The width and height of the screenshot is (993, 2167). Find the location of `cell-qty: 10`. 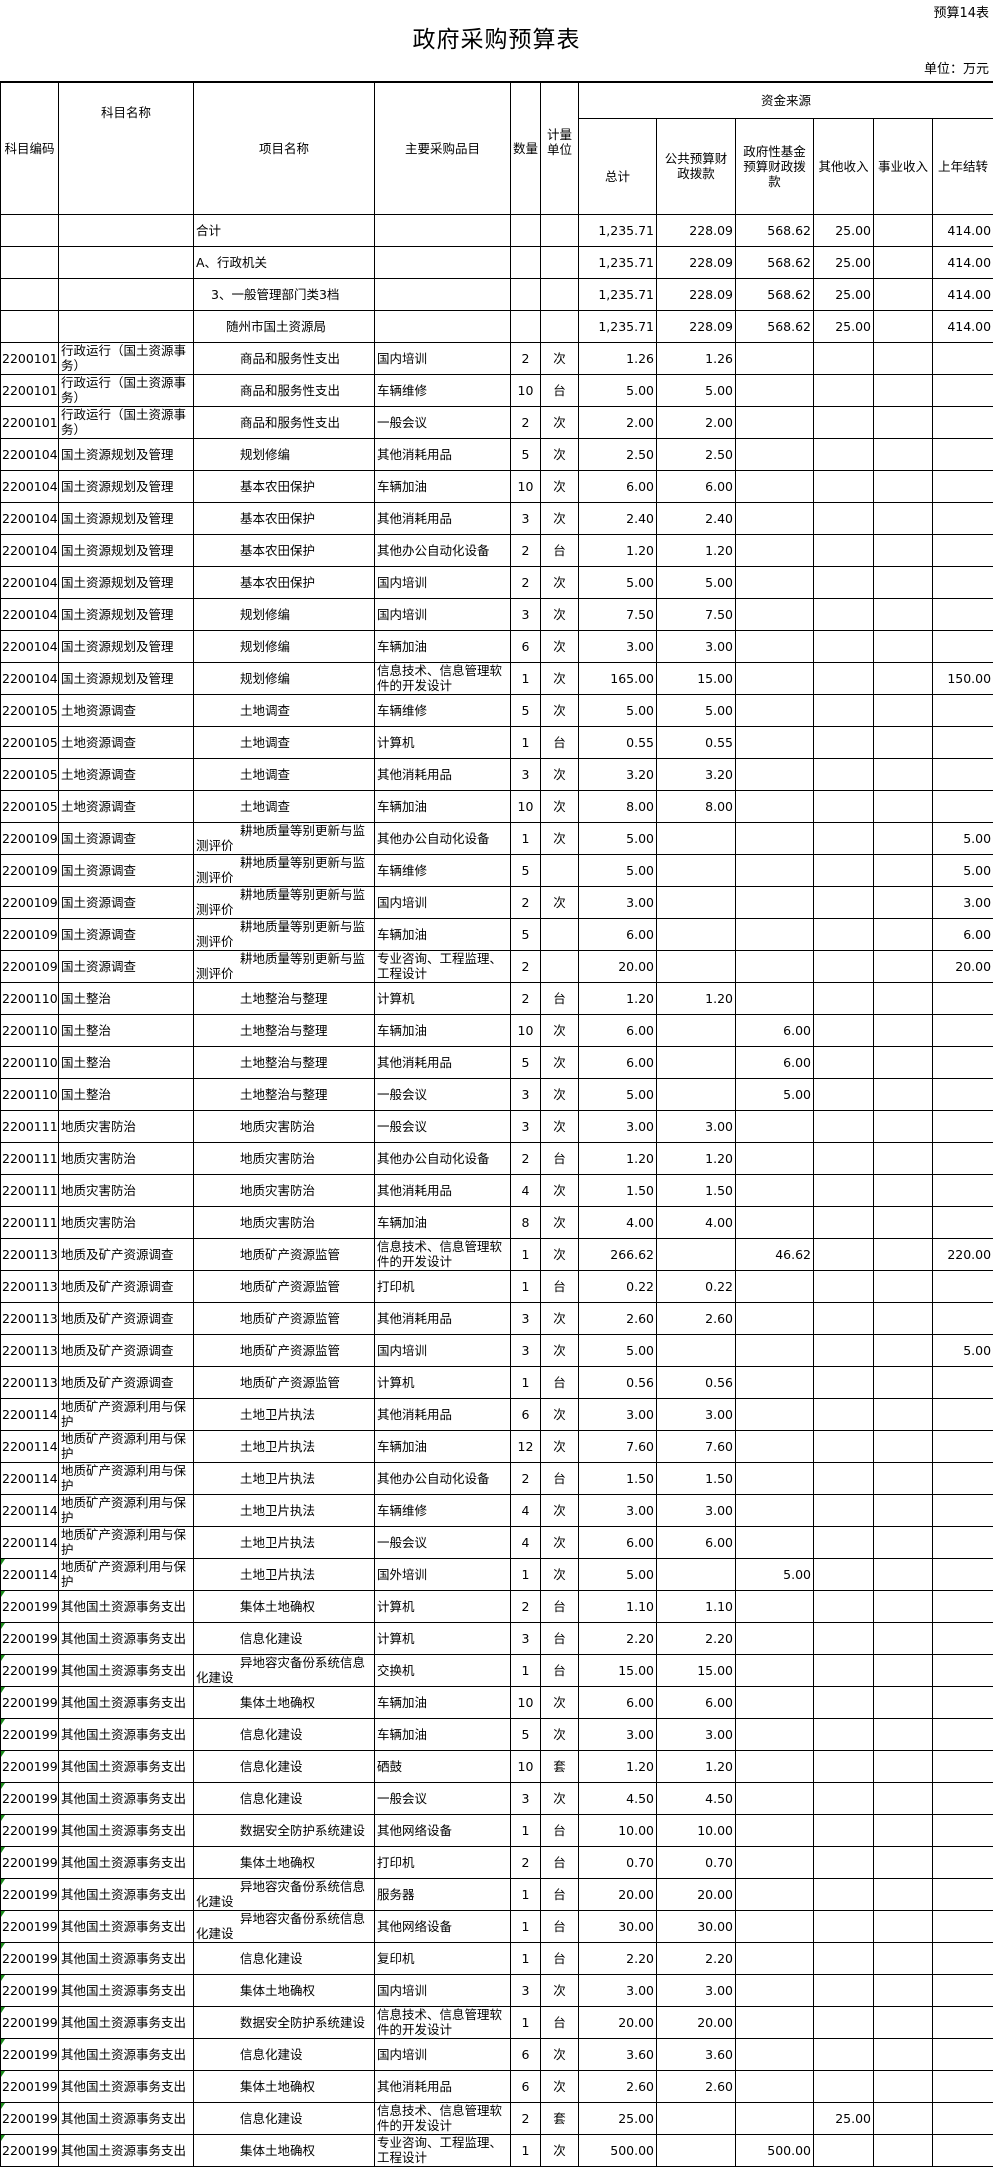

cell-qty: 10 is located at coordinates (526, 806).